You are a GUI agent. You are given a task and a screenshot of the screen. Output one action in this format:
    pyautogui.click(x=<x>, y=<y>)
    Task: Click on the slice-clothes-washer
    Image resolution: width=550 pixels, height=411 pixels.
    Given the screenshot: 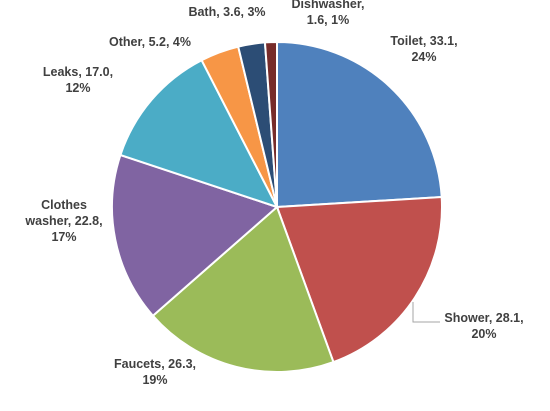 What is the action you would take?
    pyautogui.click(x=195, y=235)
    